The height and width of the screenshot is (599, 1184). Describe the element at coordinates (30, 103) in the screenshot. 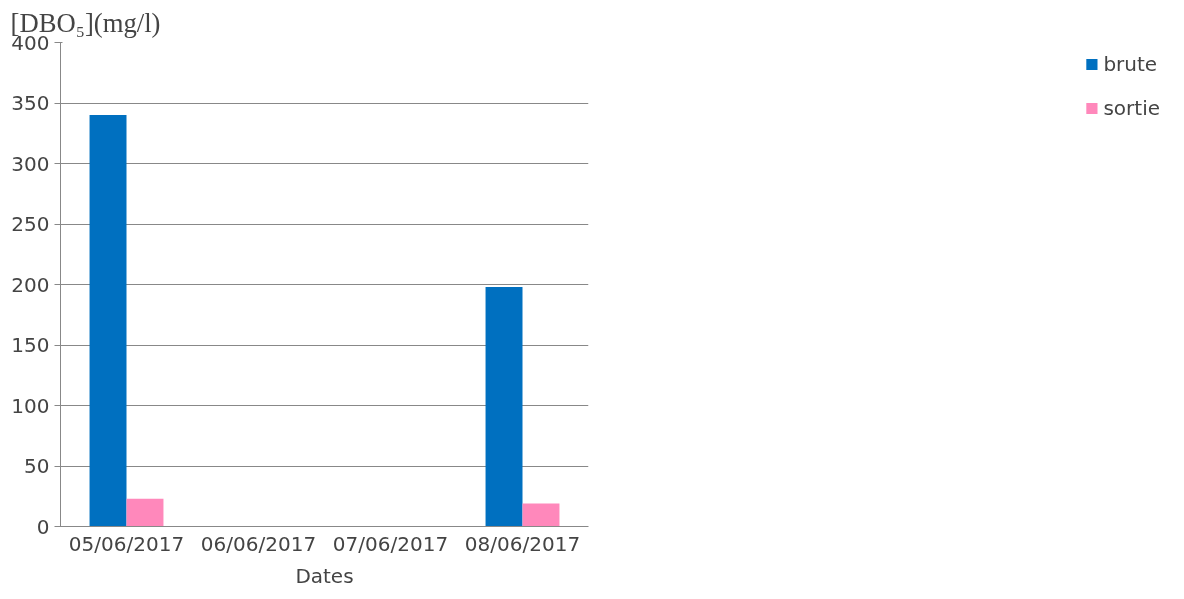

I see `y-tick-label: 350` at that location.